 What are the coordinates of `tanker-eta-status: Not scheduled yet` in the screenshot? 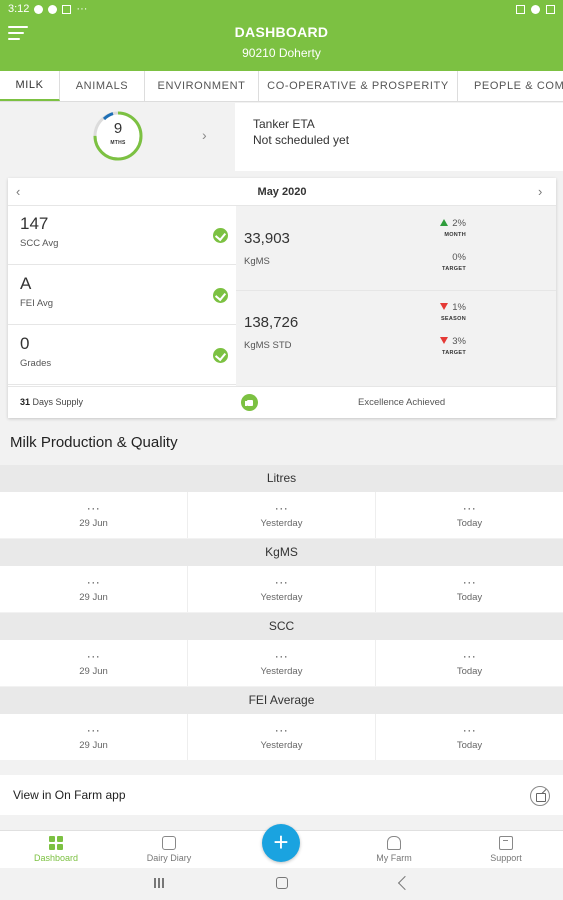 It's located at (301, 140).